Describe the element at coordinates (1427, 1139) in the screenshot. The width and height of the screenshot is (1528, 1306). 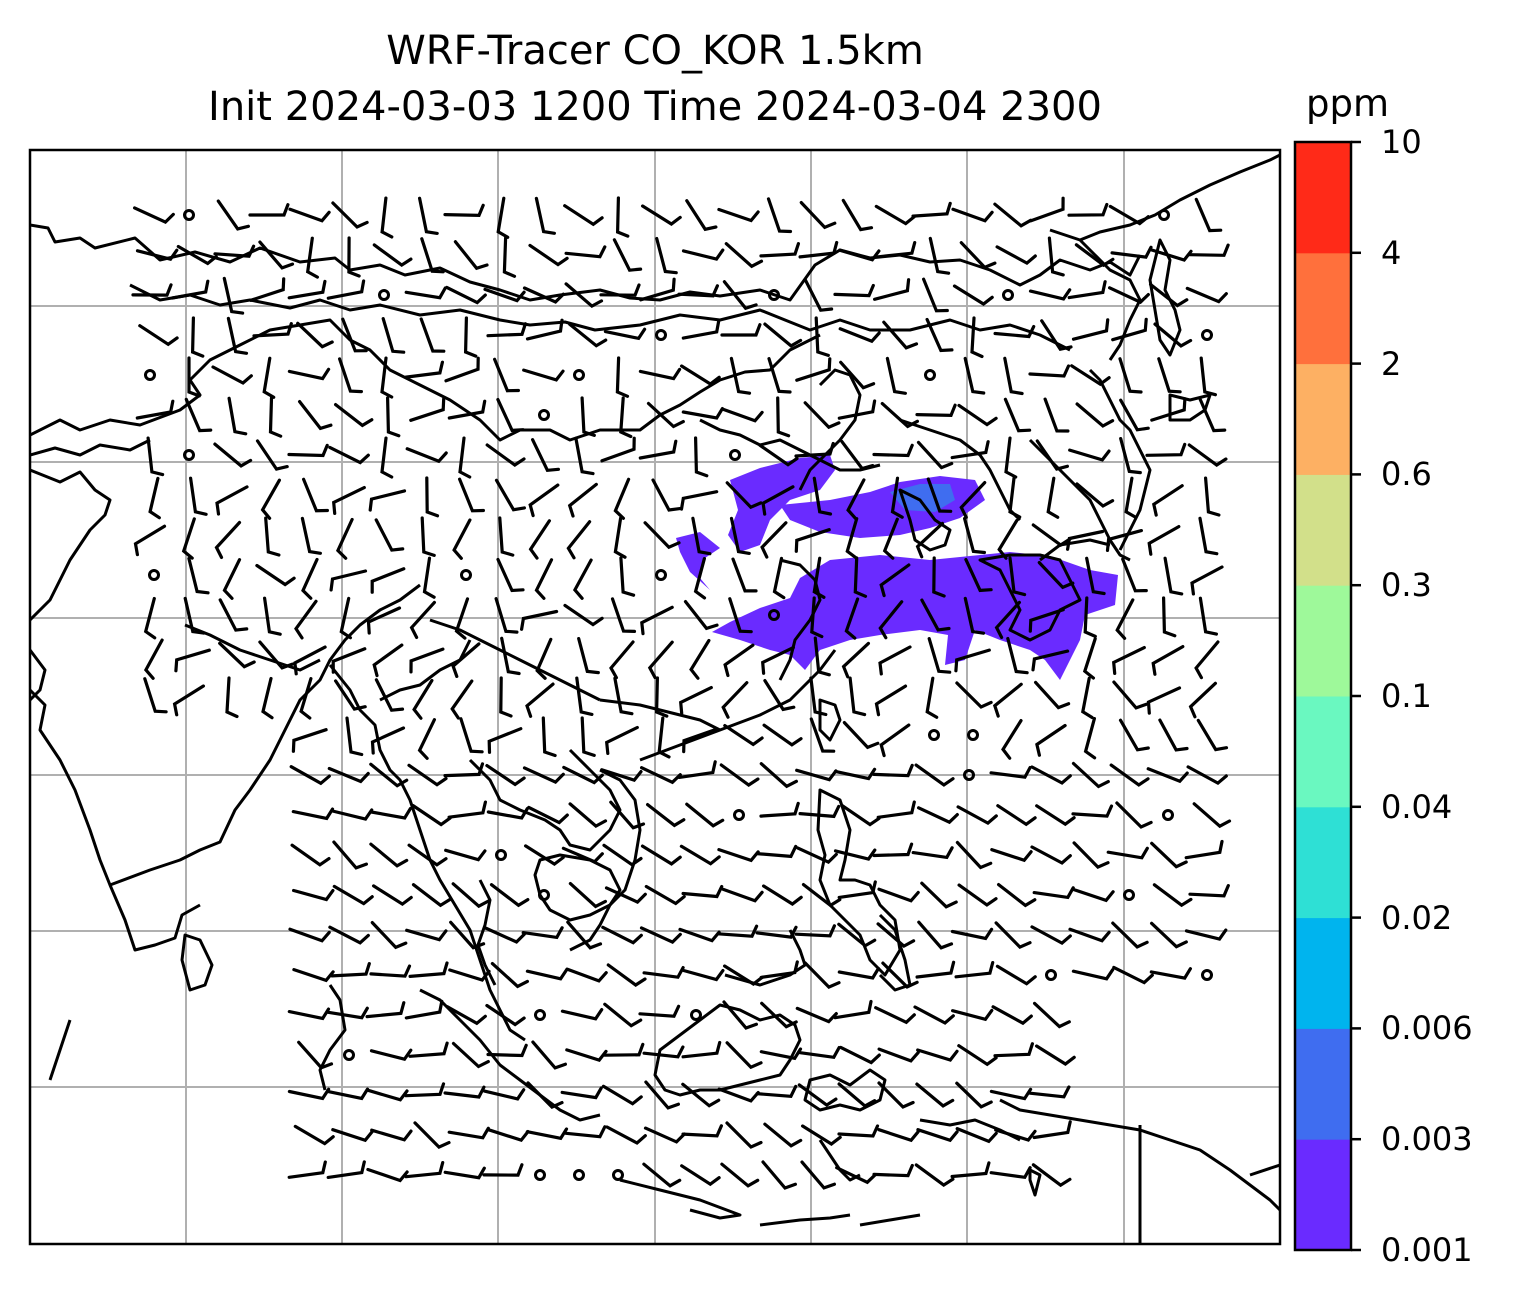
I see `colorbar-tick-label: 0.003` at that location.